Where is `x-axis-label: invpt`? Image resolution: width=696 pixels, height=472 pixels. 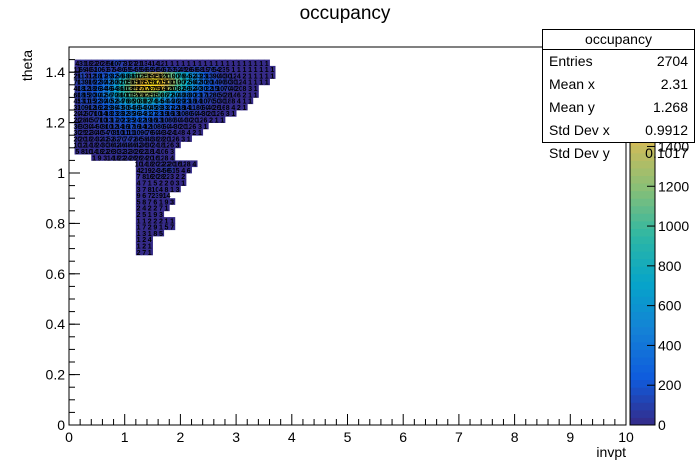
x-axis-label: invpt is located at coordinates (611, 452).